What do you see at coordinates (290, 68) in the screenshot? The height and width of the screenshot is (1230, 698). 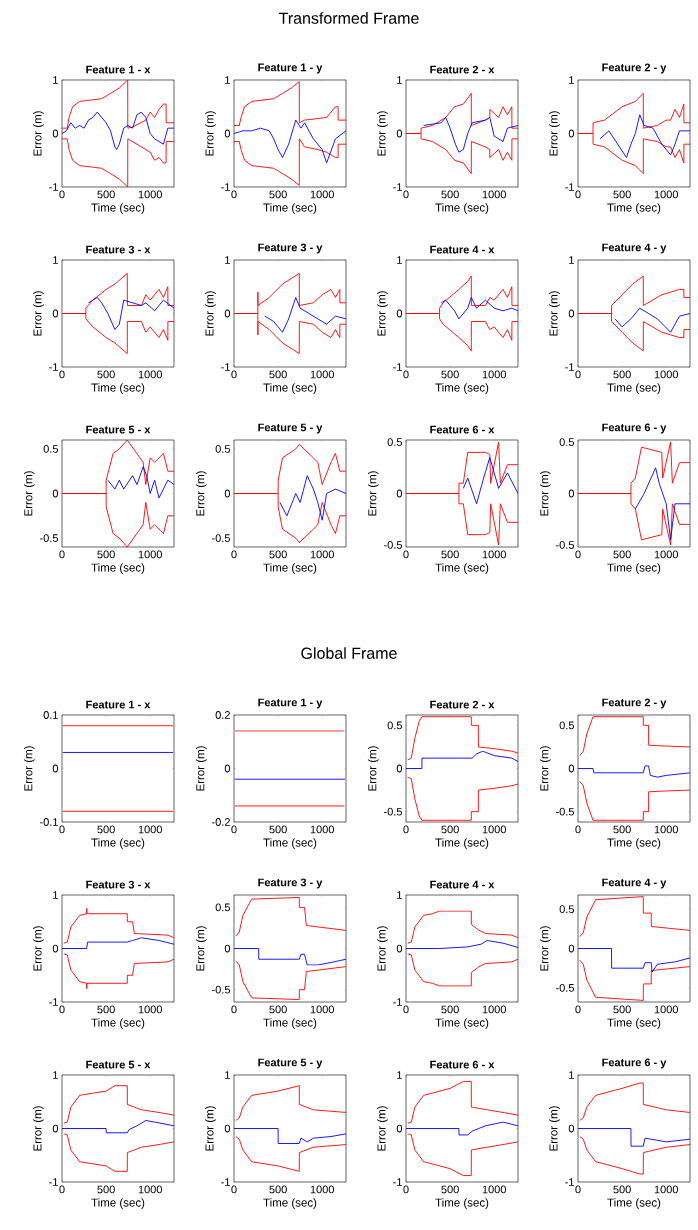 I see `chart-title: Feature 1 - y` at bounding box center [290, 68].